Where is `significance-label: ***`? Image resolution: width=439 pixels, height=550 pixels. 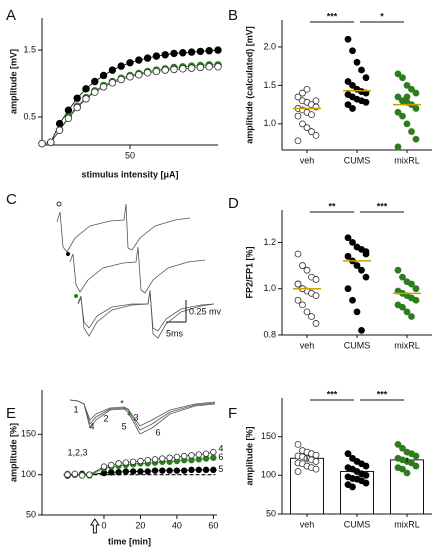
significance-label: *** is located at coordinates (332, 16).